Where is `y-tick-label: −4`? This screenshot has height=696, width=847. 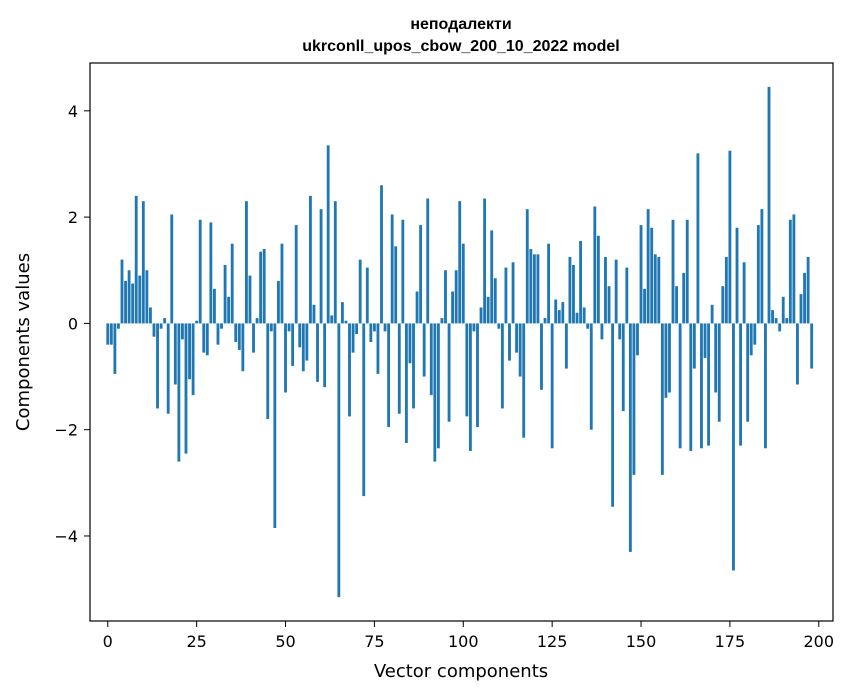 y-tick-label: −4 is located at coordinates (66, 536).